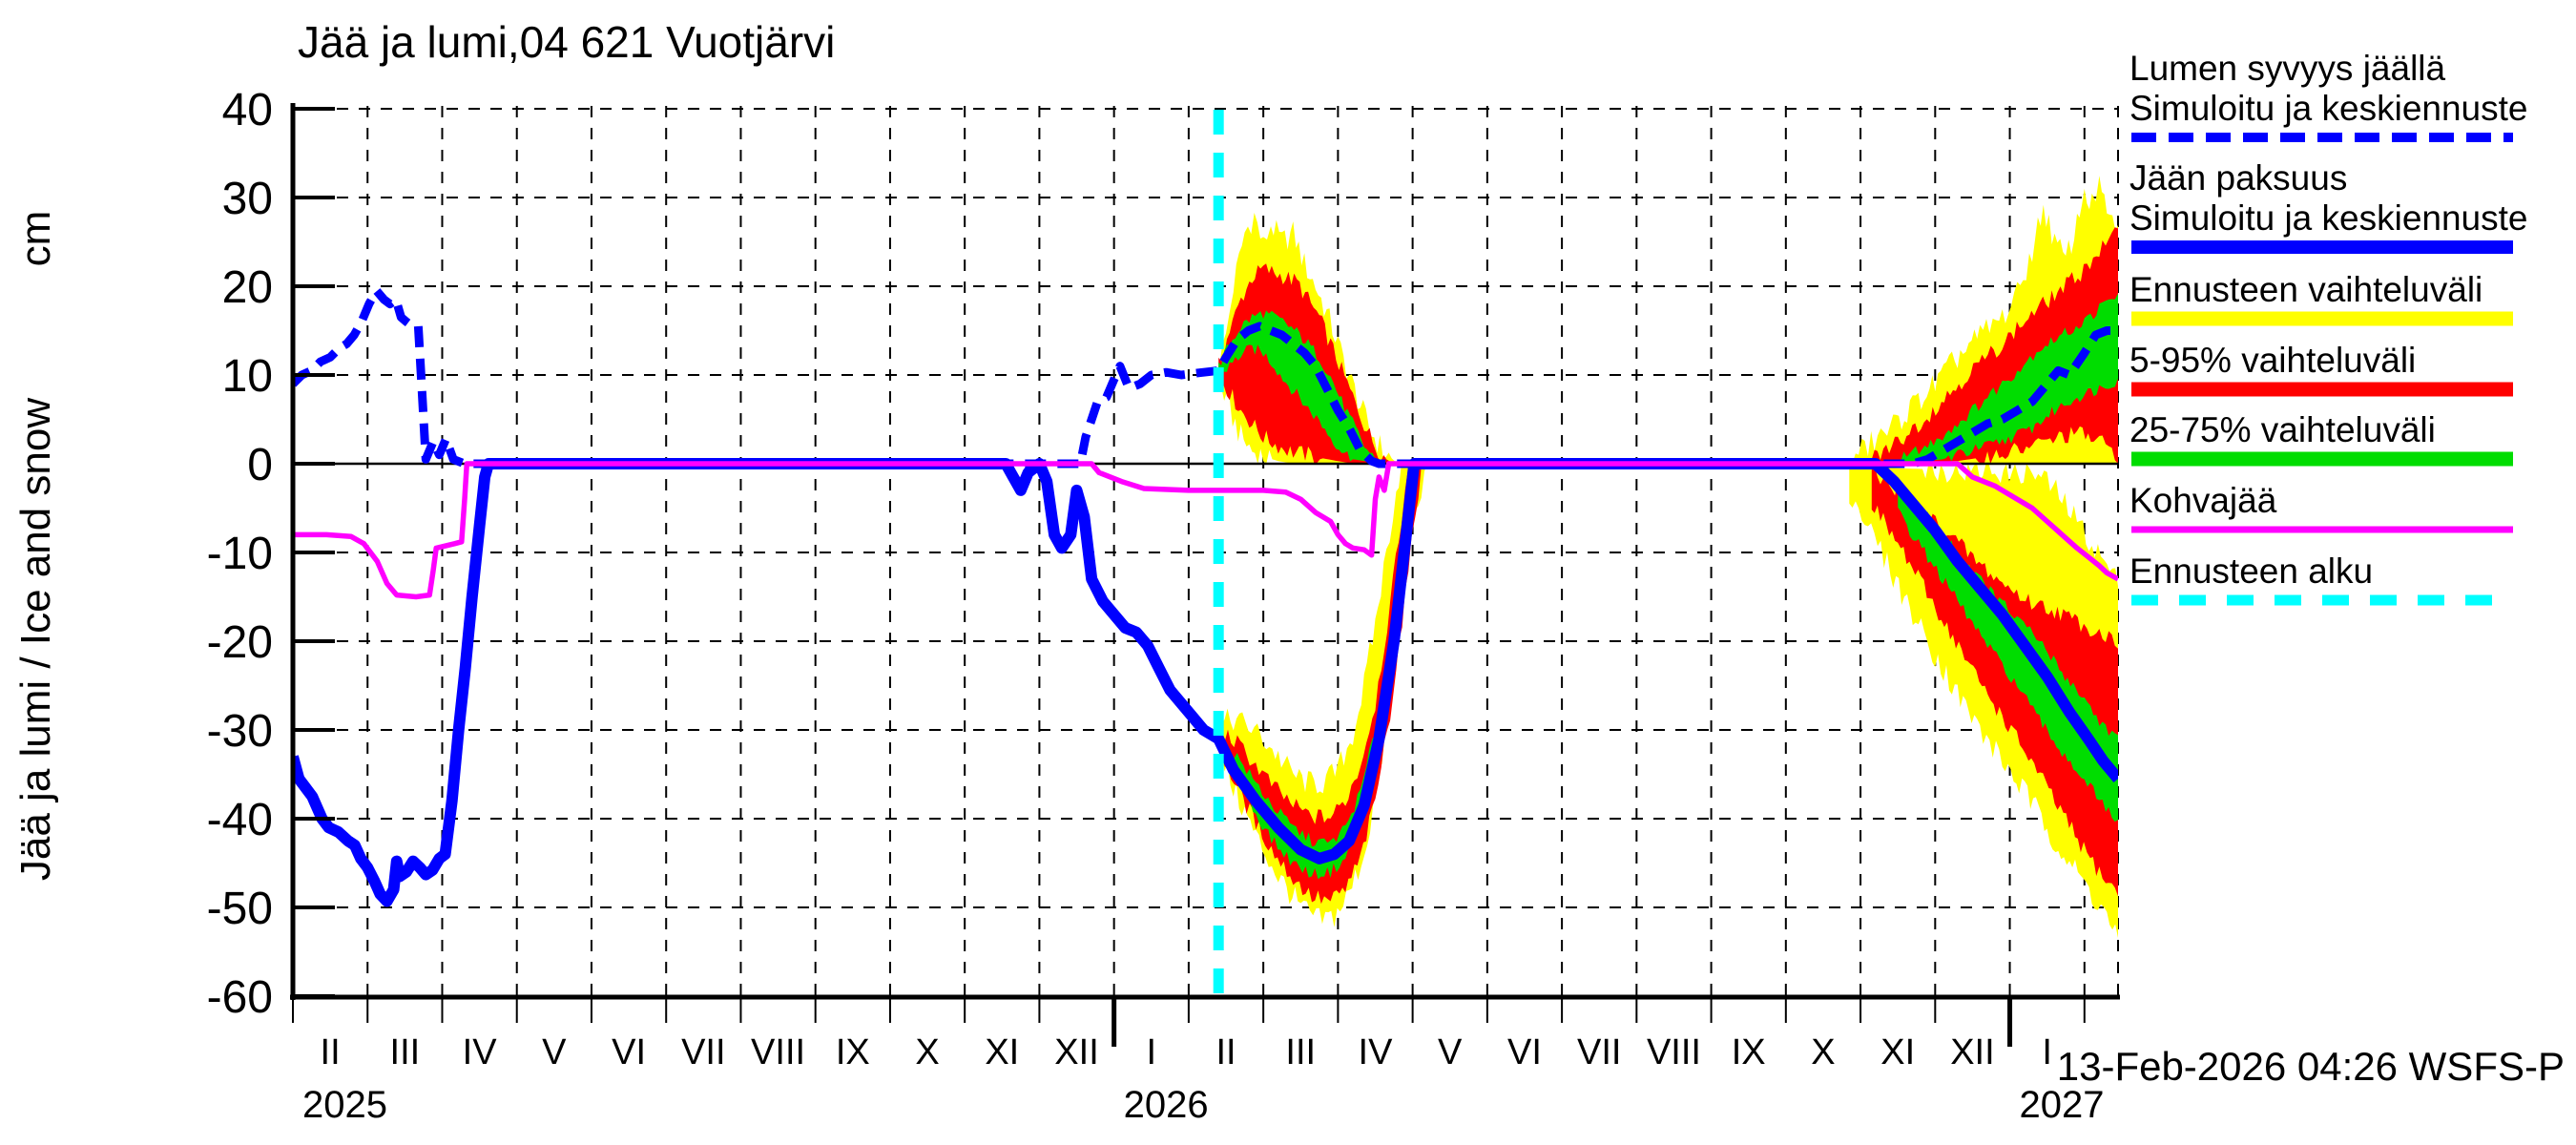 The image size is (2576, 1145). I want to click on y-axis-unit-label: cm, so click(35, 239).